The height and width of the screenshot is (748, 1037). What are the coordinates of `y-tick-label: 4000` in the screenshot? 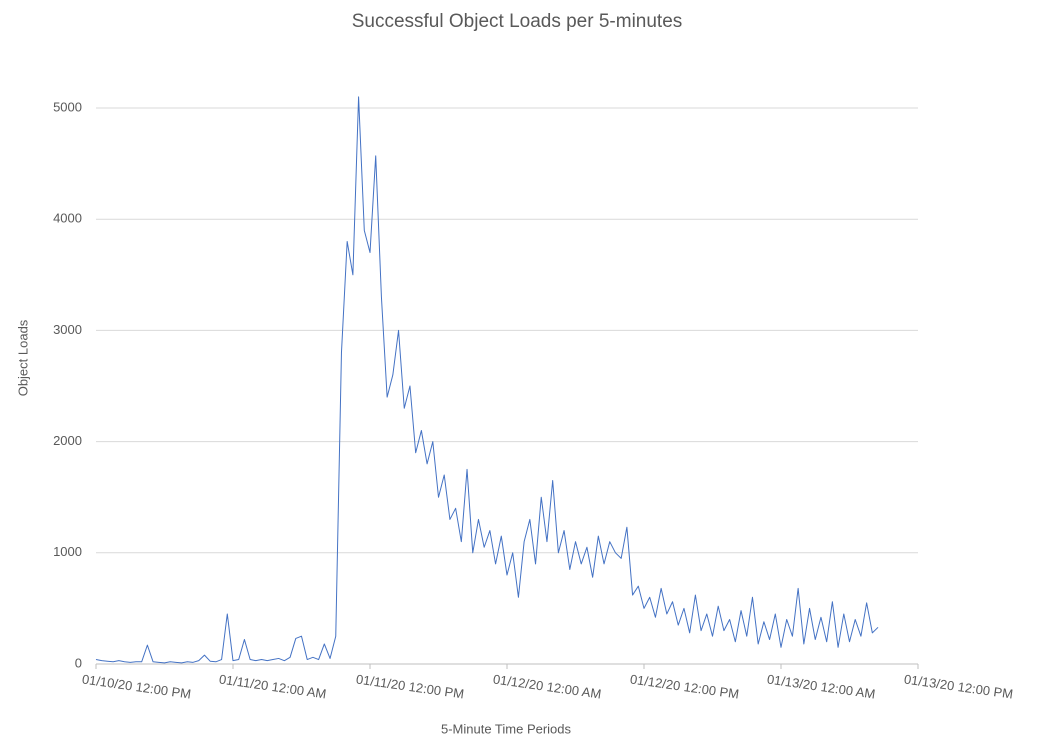 It's located at (67, 218).